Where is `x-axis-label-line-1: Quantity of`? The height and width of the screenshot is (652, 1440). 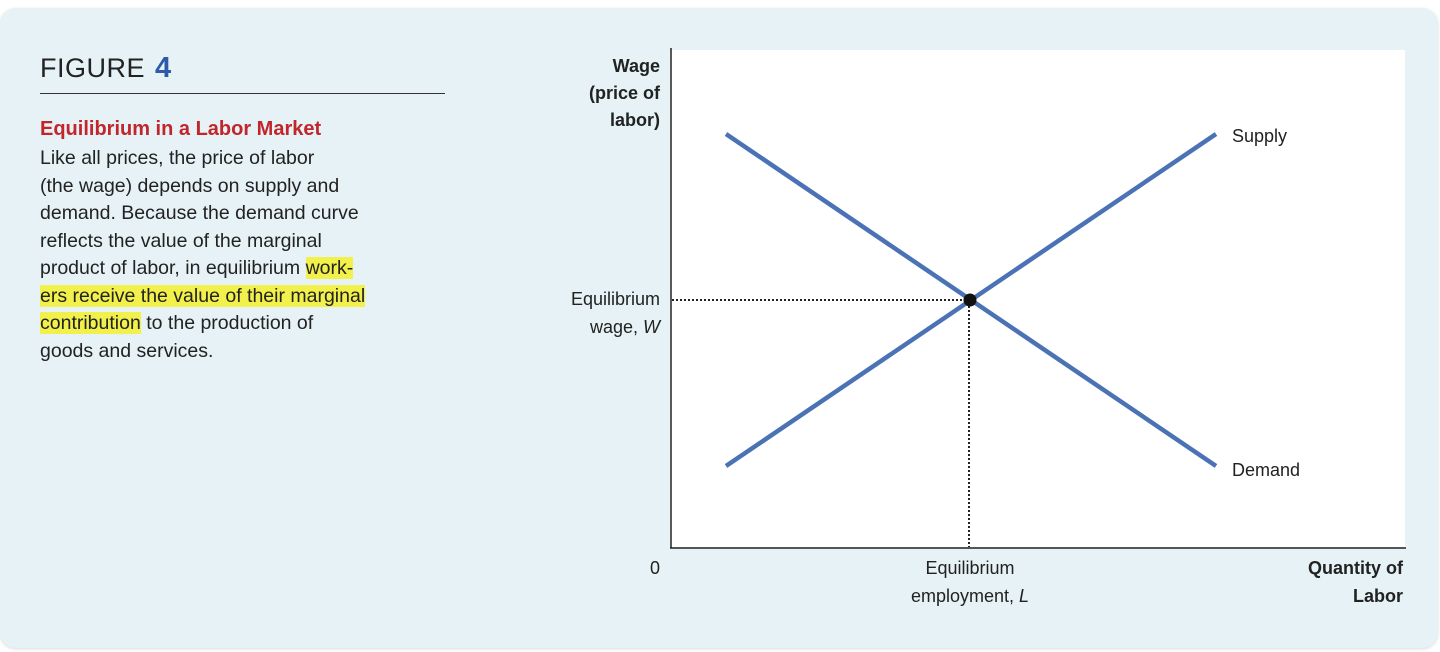
x-axis-label-line-1: Quantity of is located at coordinates (1356, 568).